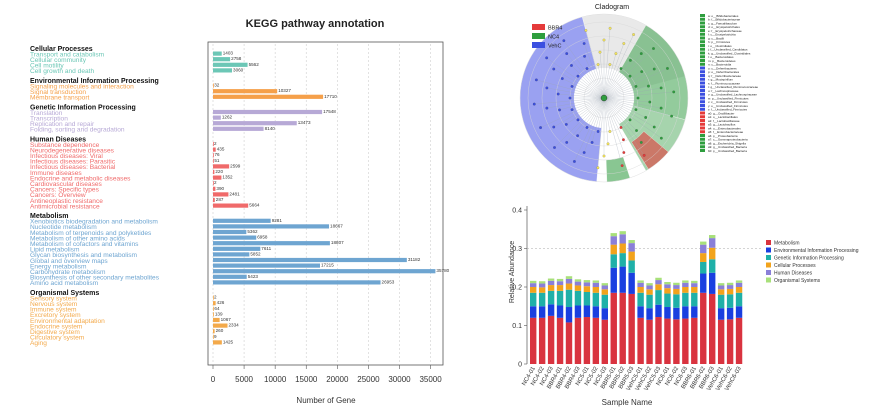 This screenshot has height=411, width=874. I want to click on kegg-value-label: 17215, so click(327, 265).